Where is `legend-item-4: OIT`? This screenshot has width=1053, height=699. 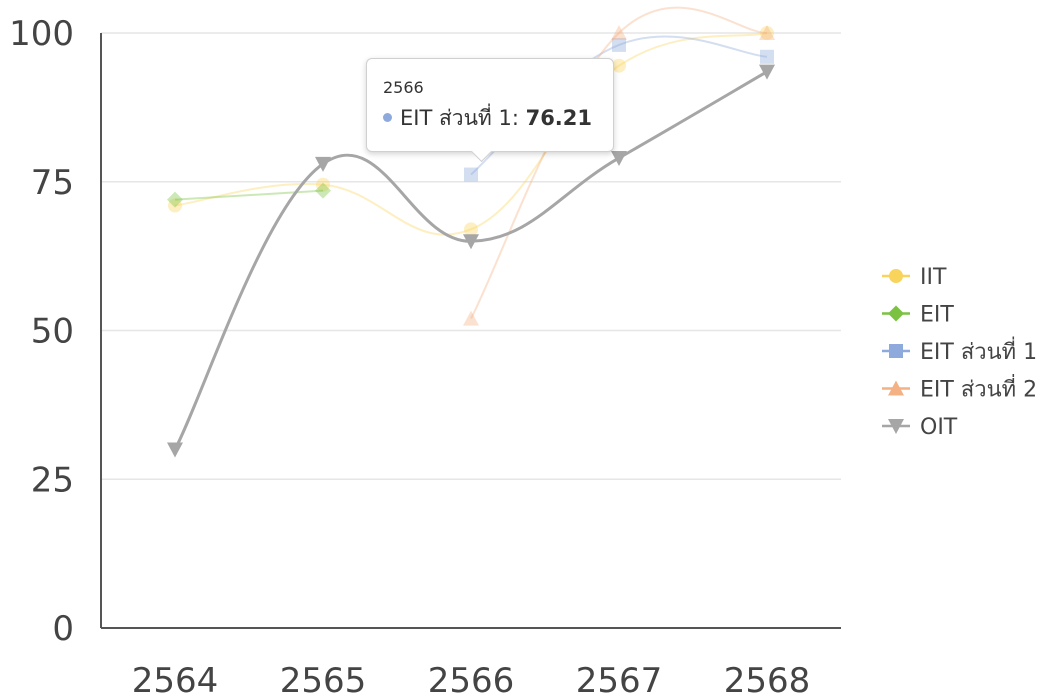
legend-item-4: OIT is located at coordinates (920, 427).